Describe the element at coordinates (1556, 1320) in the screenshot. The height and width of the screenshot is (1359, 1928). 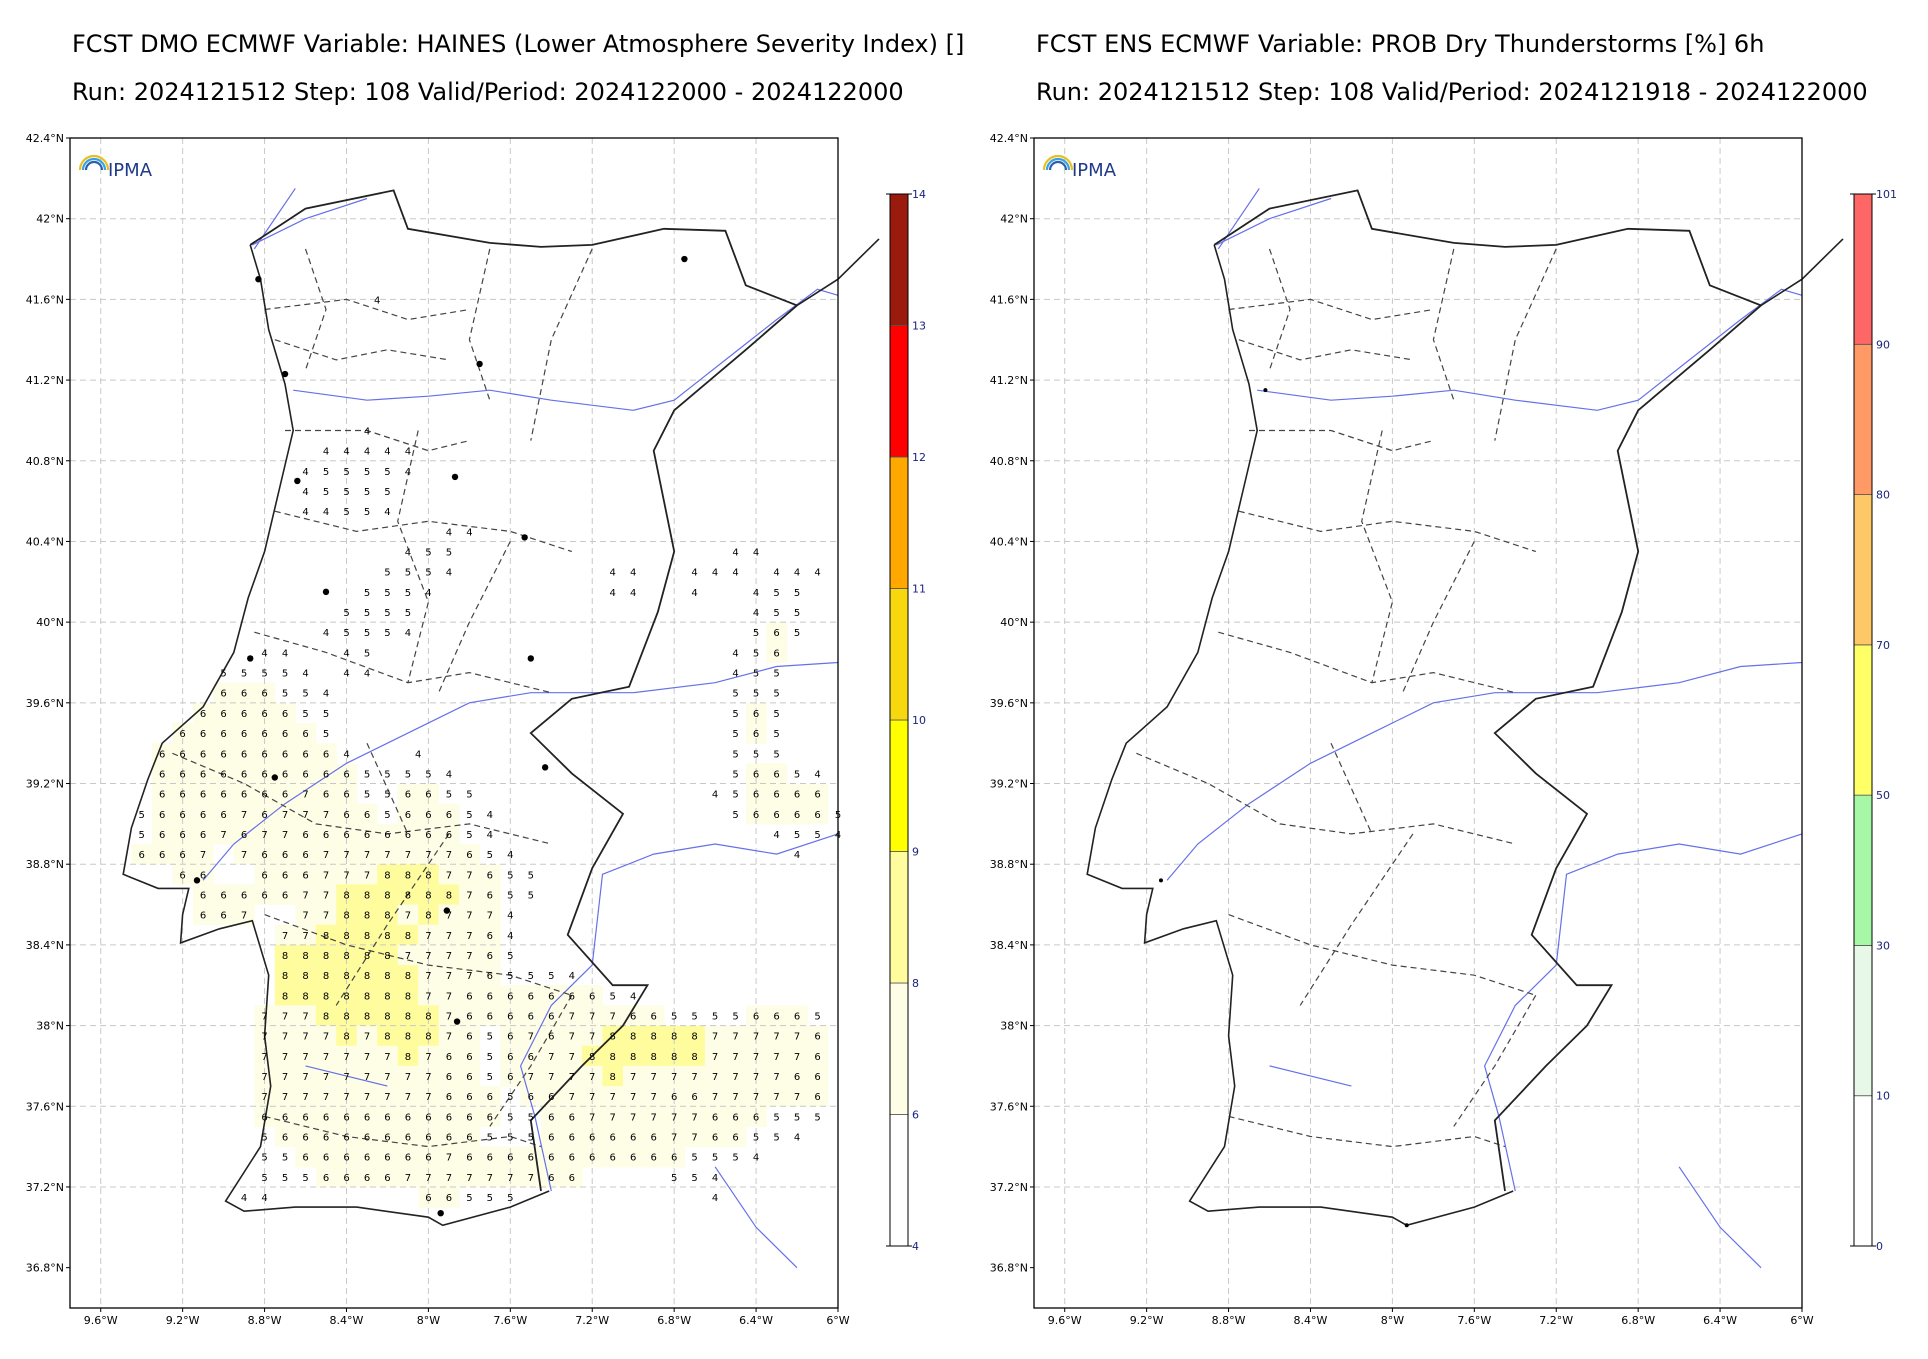
I see `lon-label: 7.2°W` at that location.